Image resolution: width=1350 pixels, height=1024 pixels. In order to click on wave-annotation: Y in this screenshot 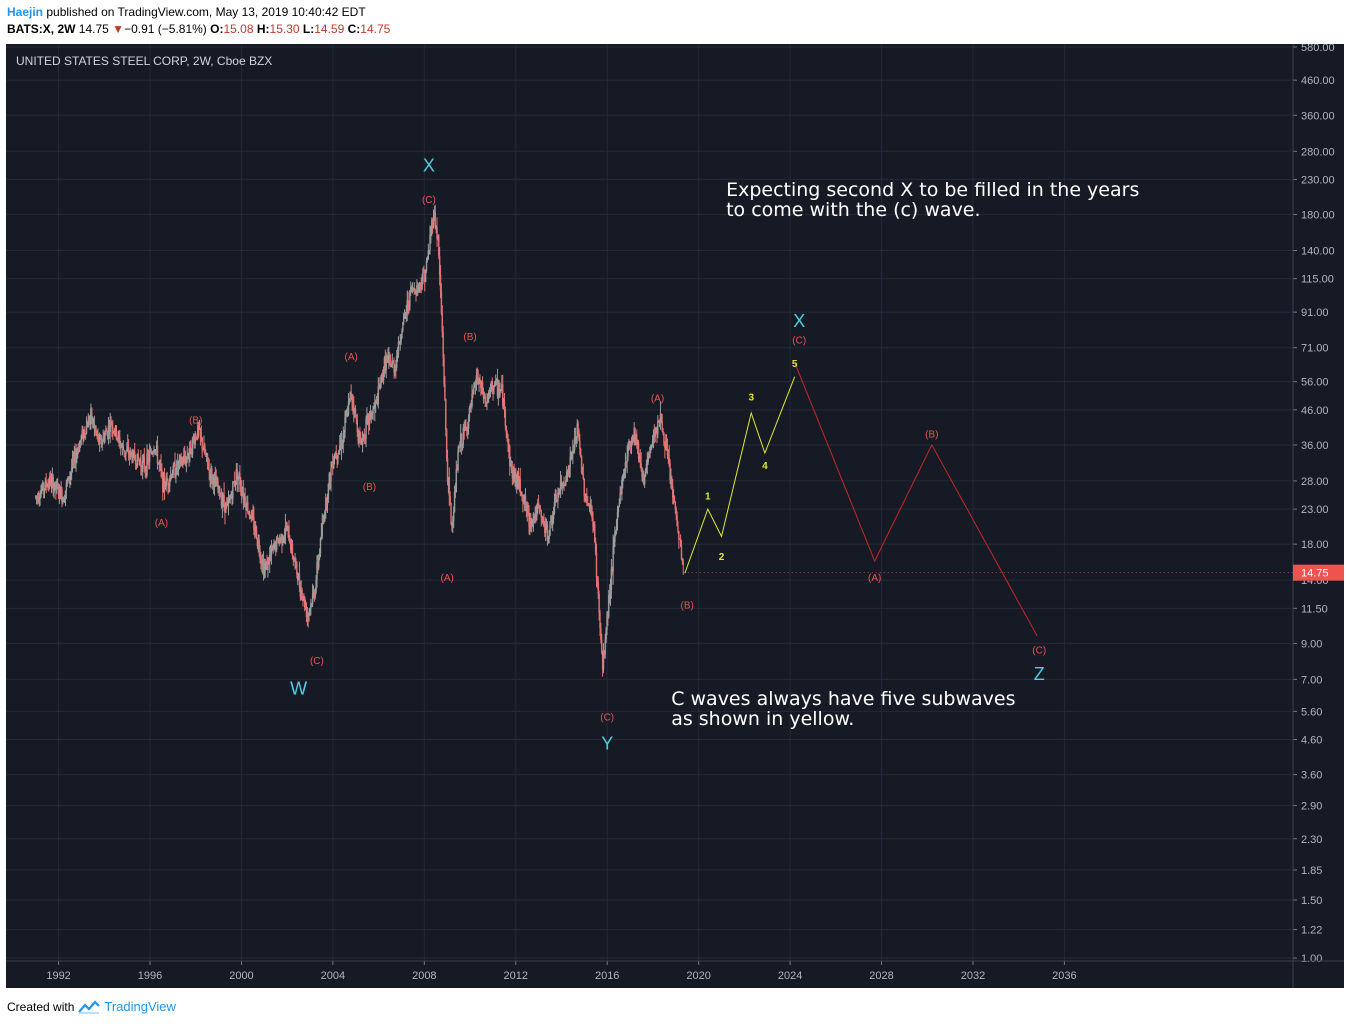, I will do `click(607, 744)`.